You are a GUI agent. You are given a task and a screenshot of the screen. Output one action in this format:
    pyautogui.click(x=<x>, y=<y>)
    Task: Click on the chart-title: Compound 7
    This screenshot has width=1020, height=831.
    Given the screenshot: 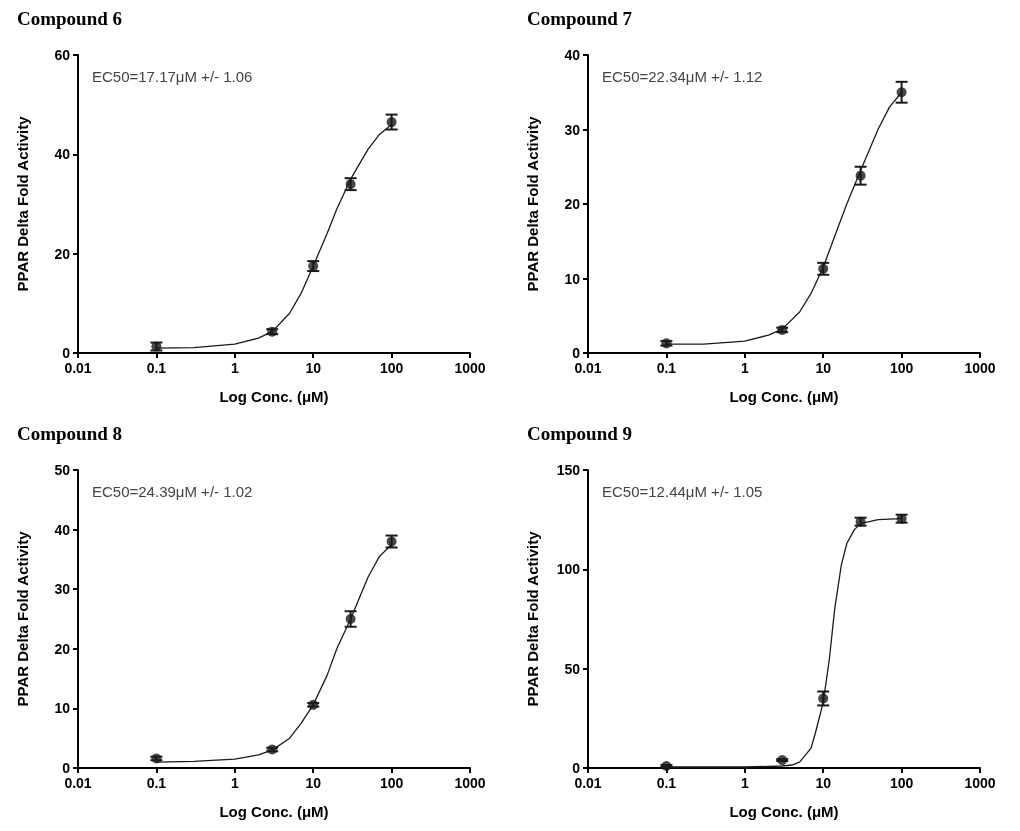 What is the action you would take?
    pyautogui.click(x=580, y=18)
    